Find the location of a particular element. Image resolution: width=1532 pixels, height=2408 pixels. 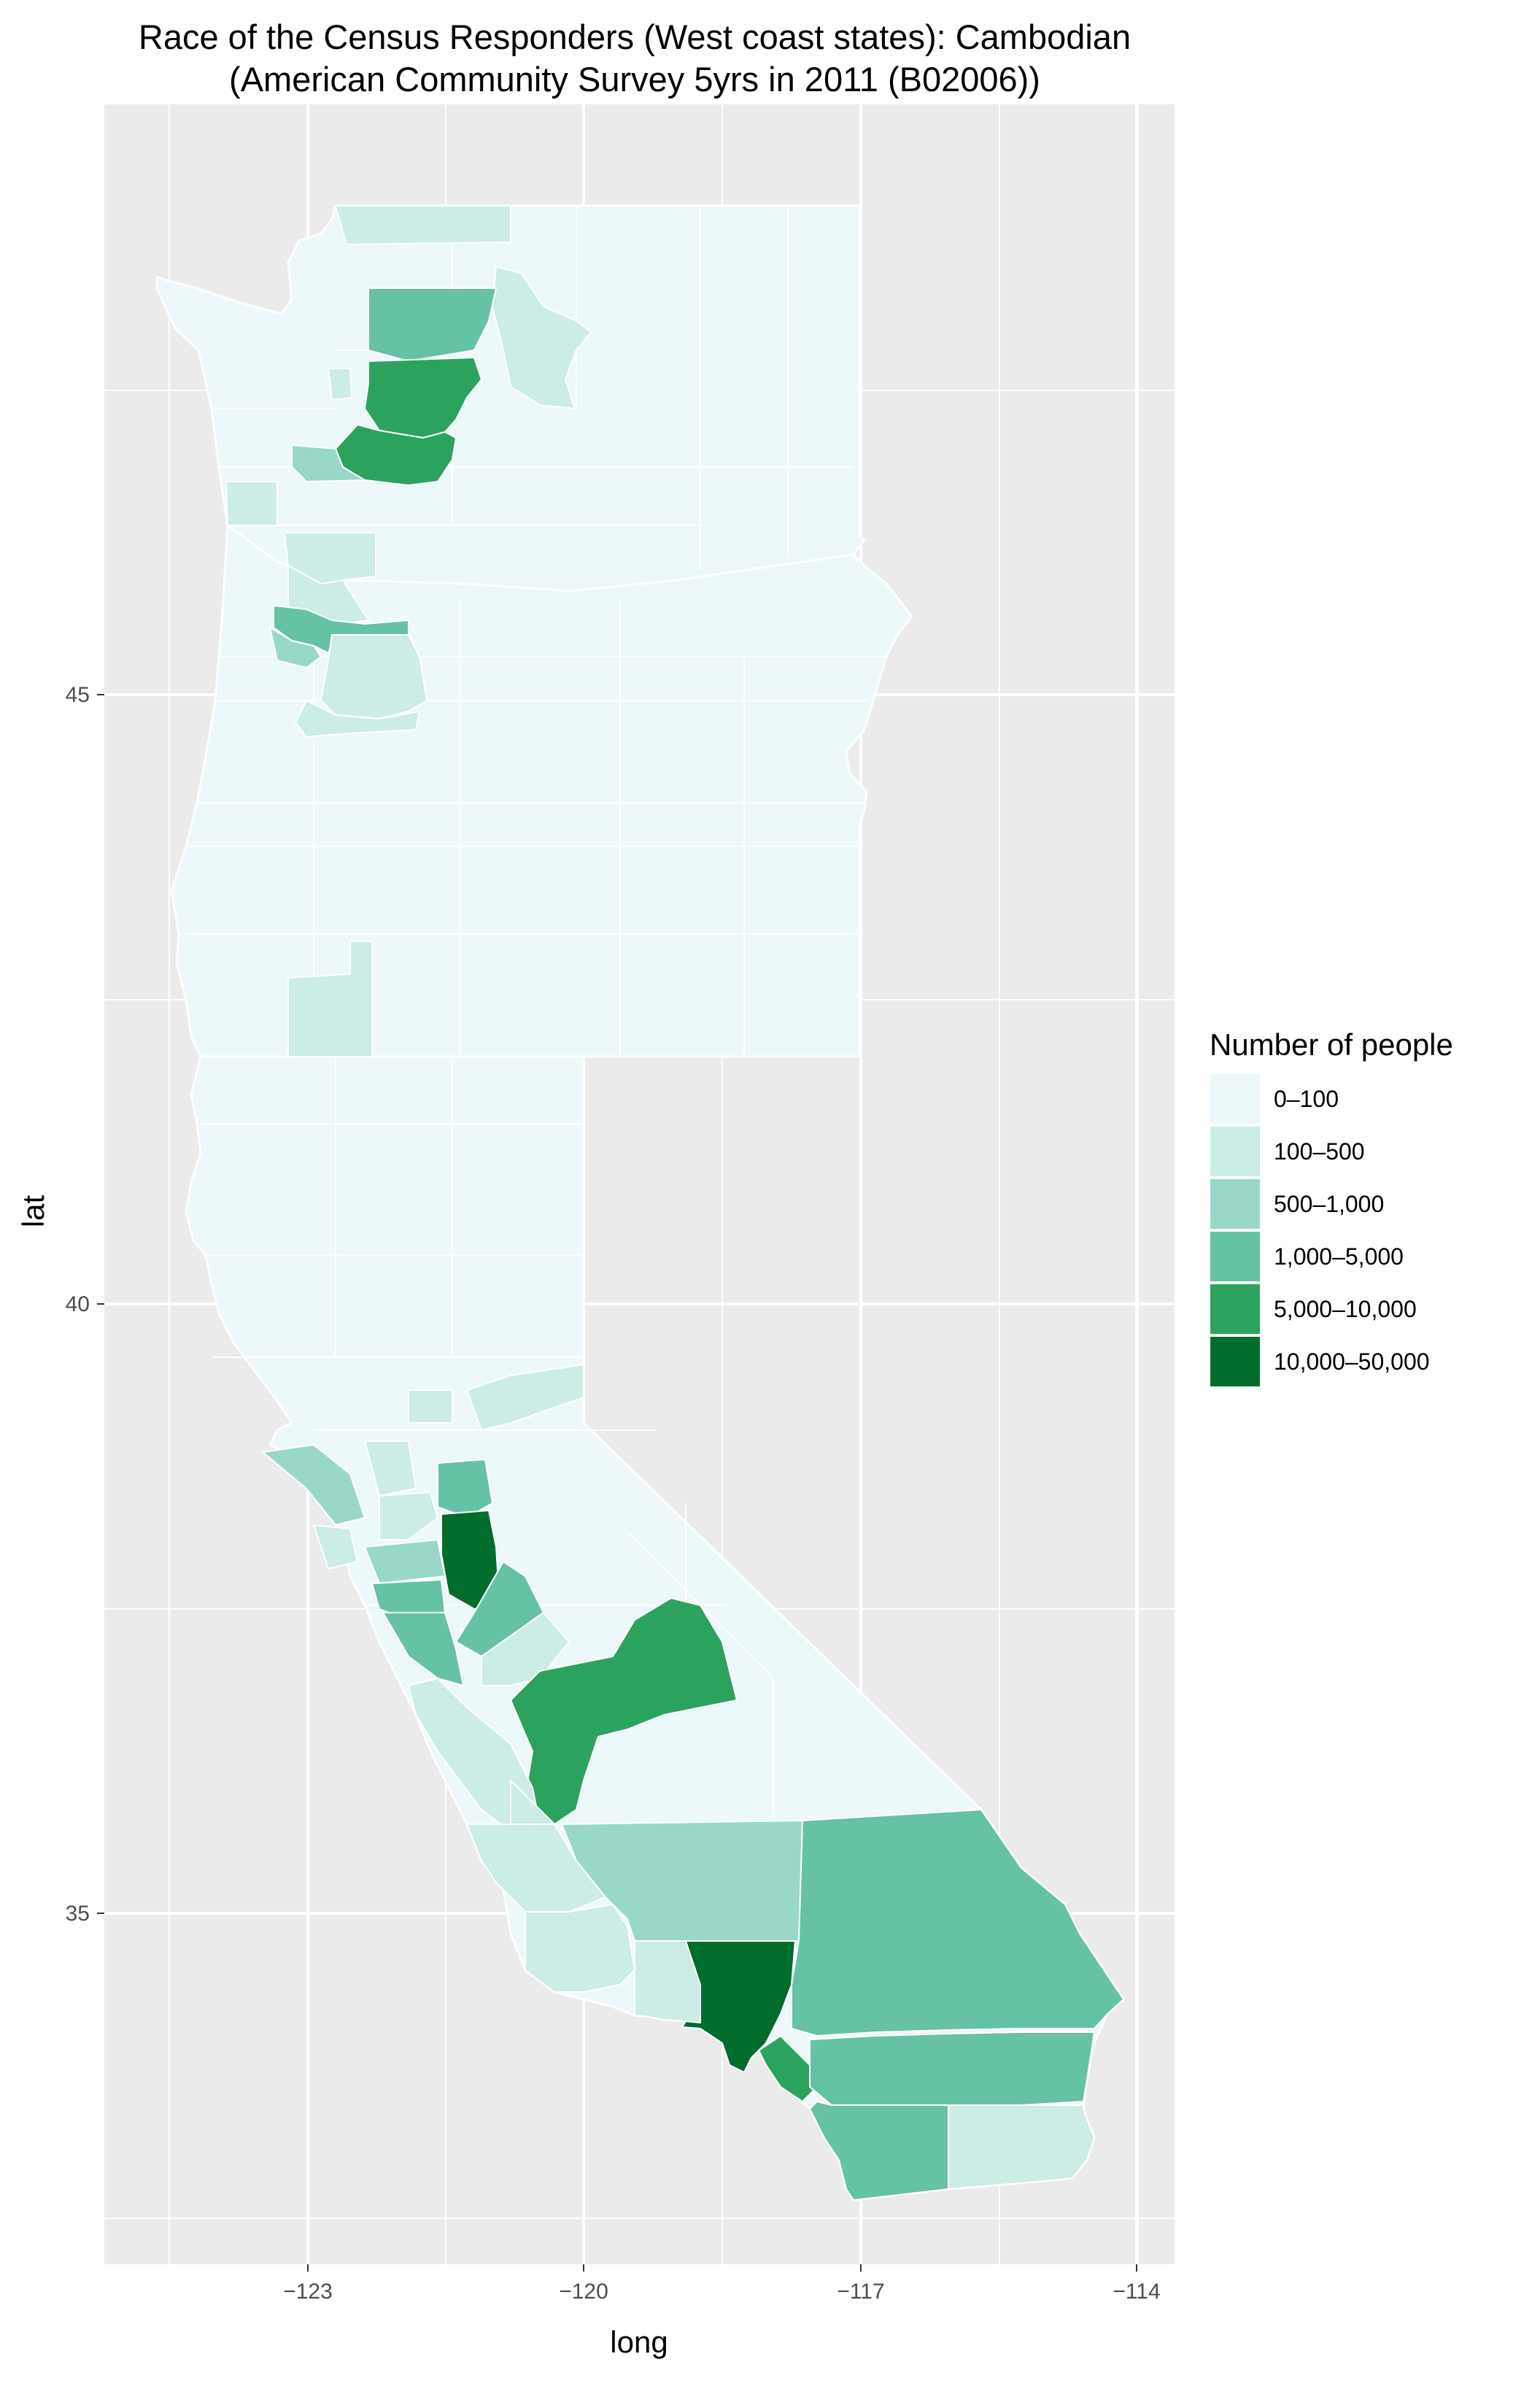

county-whatcom is located at coordinates (423, 225).